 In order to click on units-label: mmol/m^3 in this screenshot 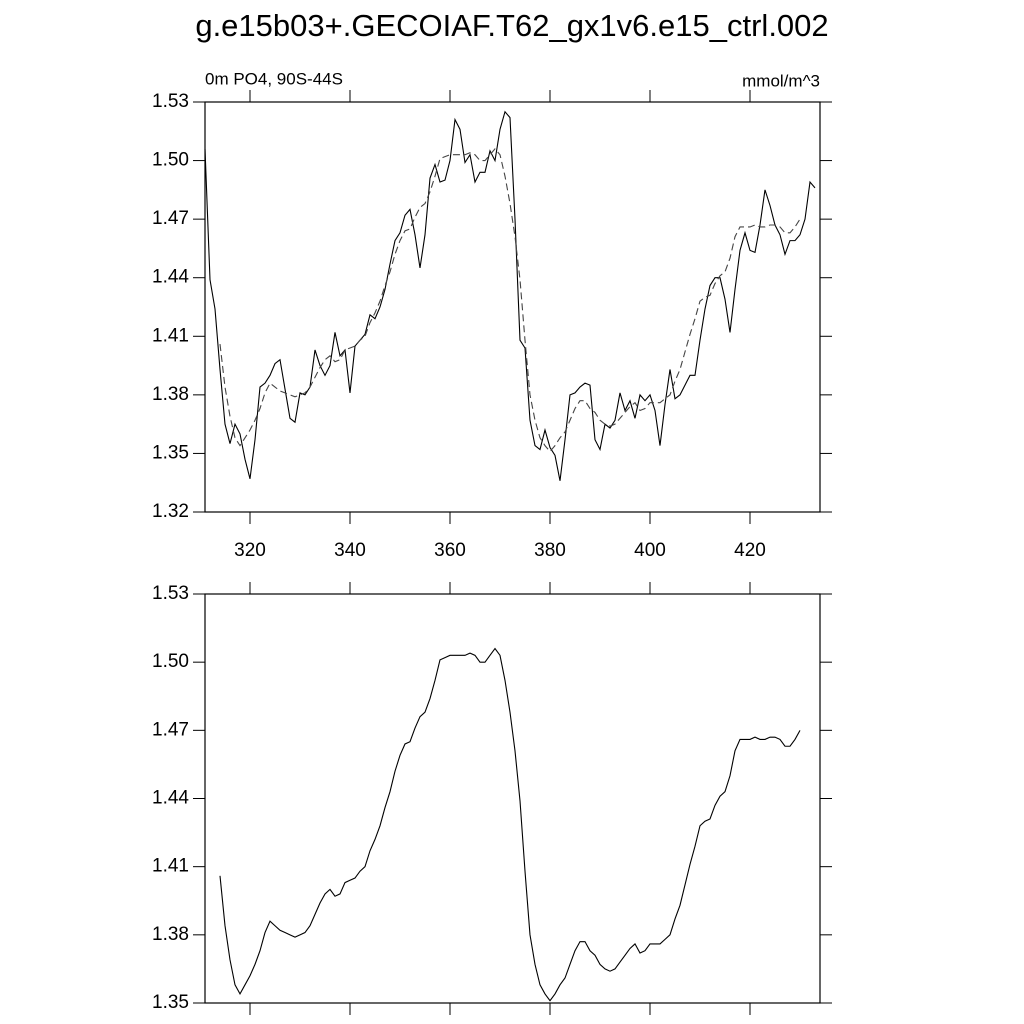, I will do `click(781, 80)`.